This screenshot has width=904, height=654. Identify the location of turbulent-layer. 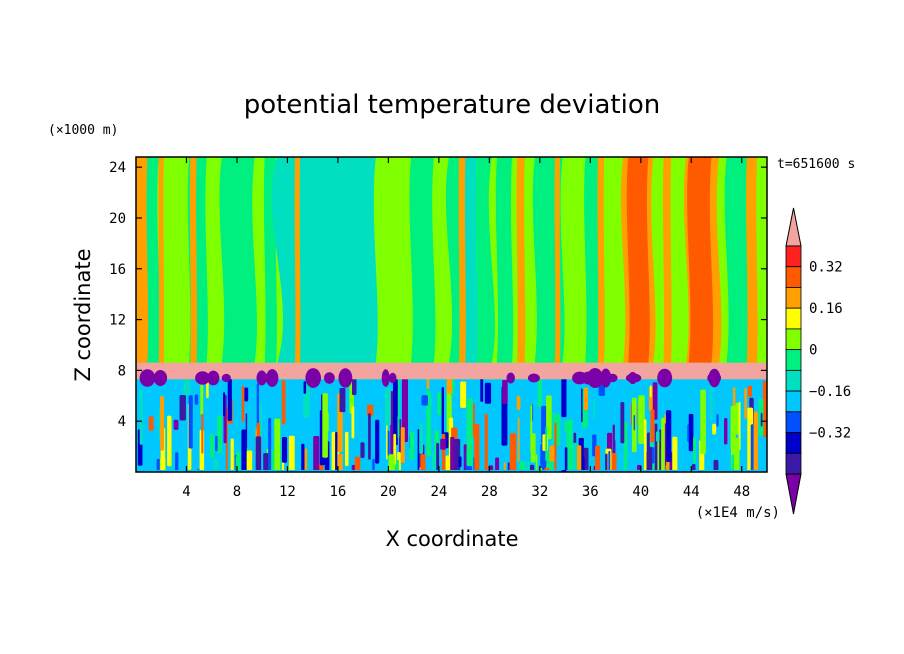
(451, 425).